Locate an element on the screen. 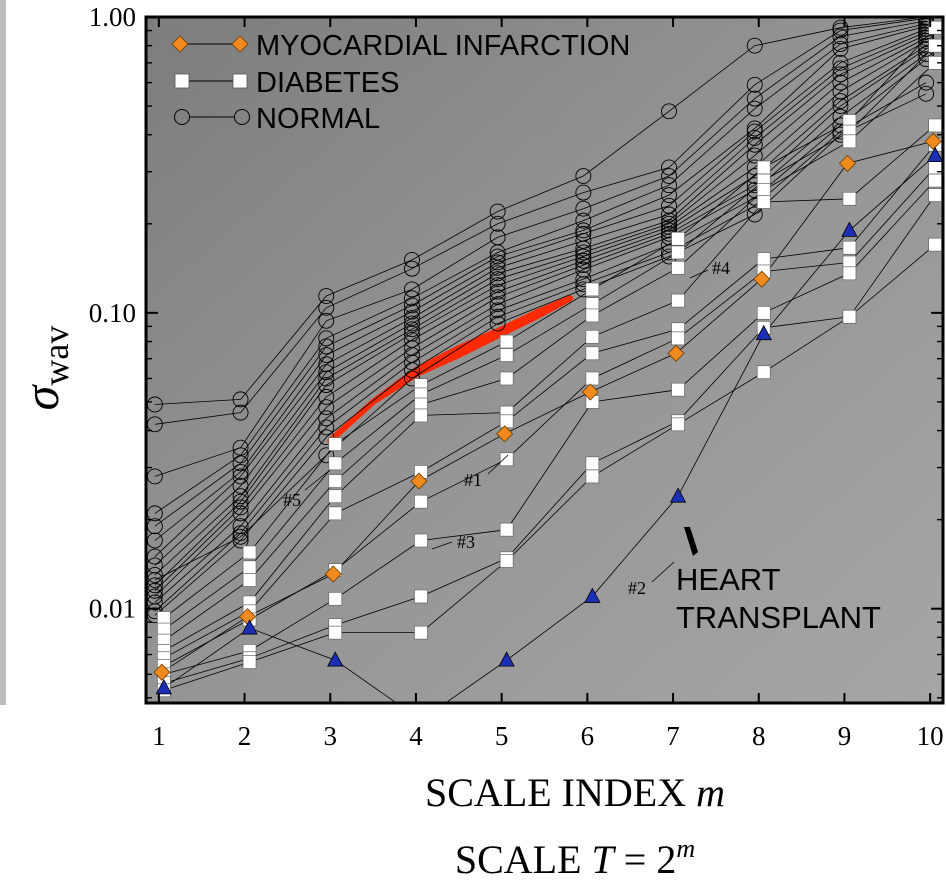 This screenshot has width=946, height=883. red-band is located at coordinates (450, 369).